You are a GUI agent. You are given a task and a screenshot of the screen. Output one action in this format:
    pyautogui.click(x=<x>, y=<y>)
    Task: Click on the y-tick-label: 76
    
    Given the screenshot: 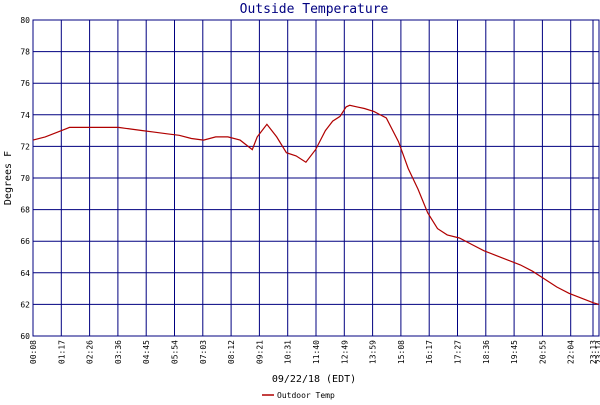 What is the action you would take?
    pyautogui.click(x=25, y=83)
    